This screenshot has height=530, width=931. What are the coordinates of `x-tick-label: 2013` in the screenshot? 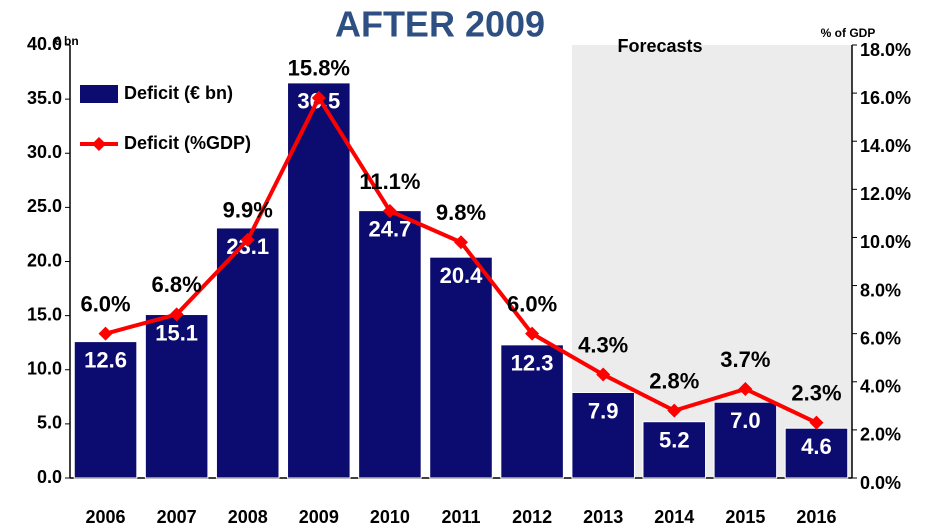 It's located at (603, 517).